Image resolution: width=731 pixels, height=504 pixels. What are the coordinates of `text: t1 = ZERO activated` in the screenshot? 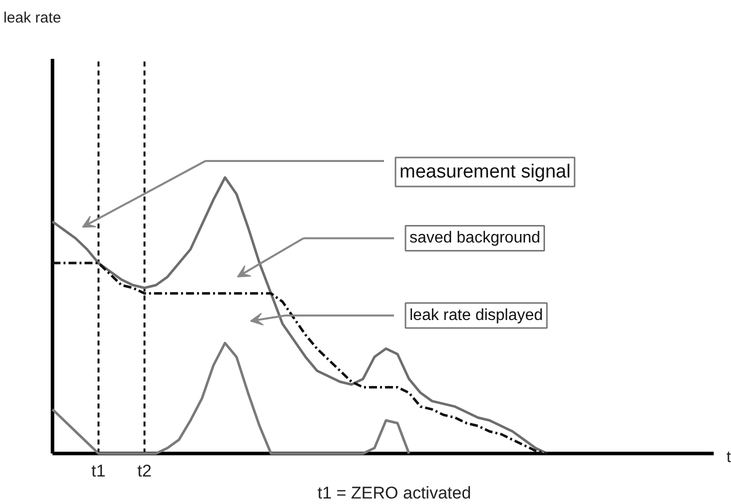 It's located at (395, 493).